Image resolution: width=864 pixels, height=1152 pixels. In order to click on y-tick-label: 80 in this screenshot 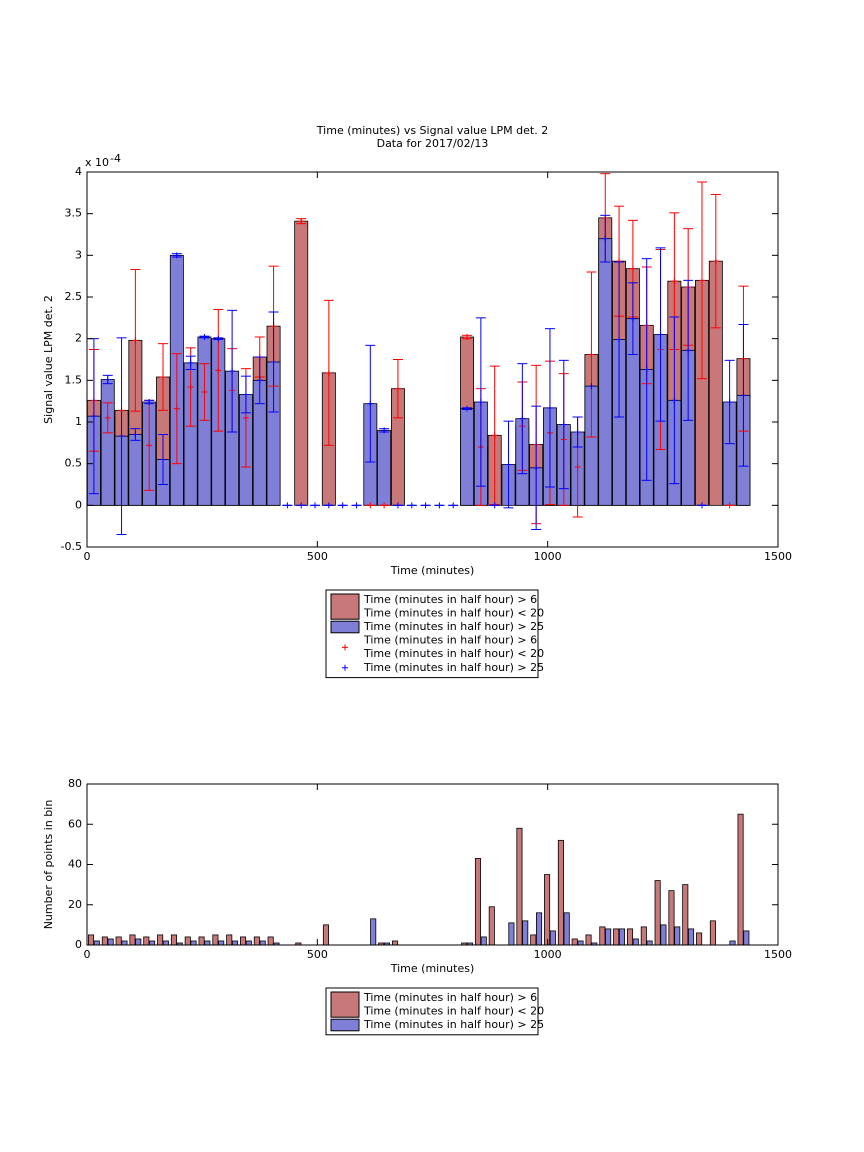, I will do `click(75, 783)`.